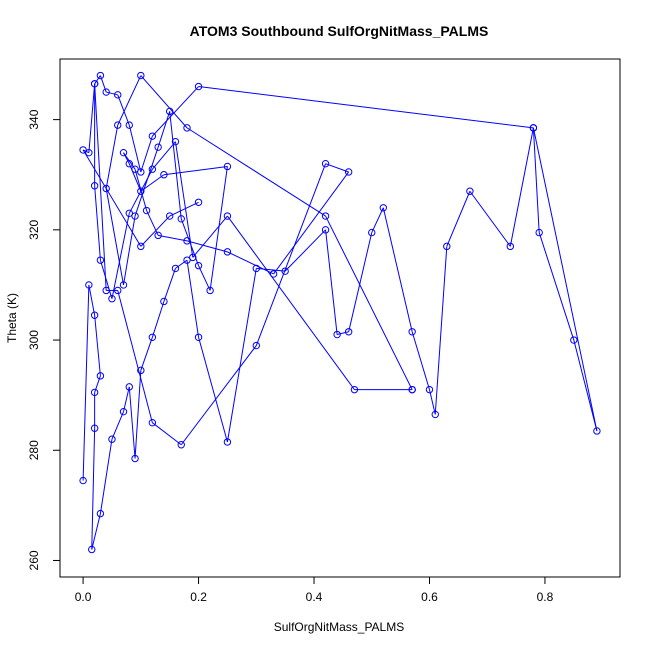 The image size is (650, 650). What do you see at coordinates (198, 597) in the screenshot?
I see `x-tick-label: 0.2` at bounding box center [198, 597].